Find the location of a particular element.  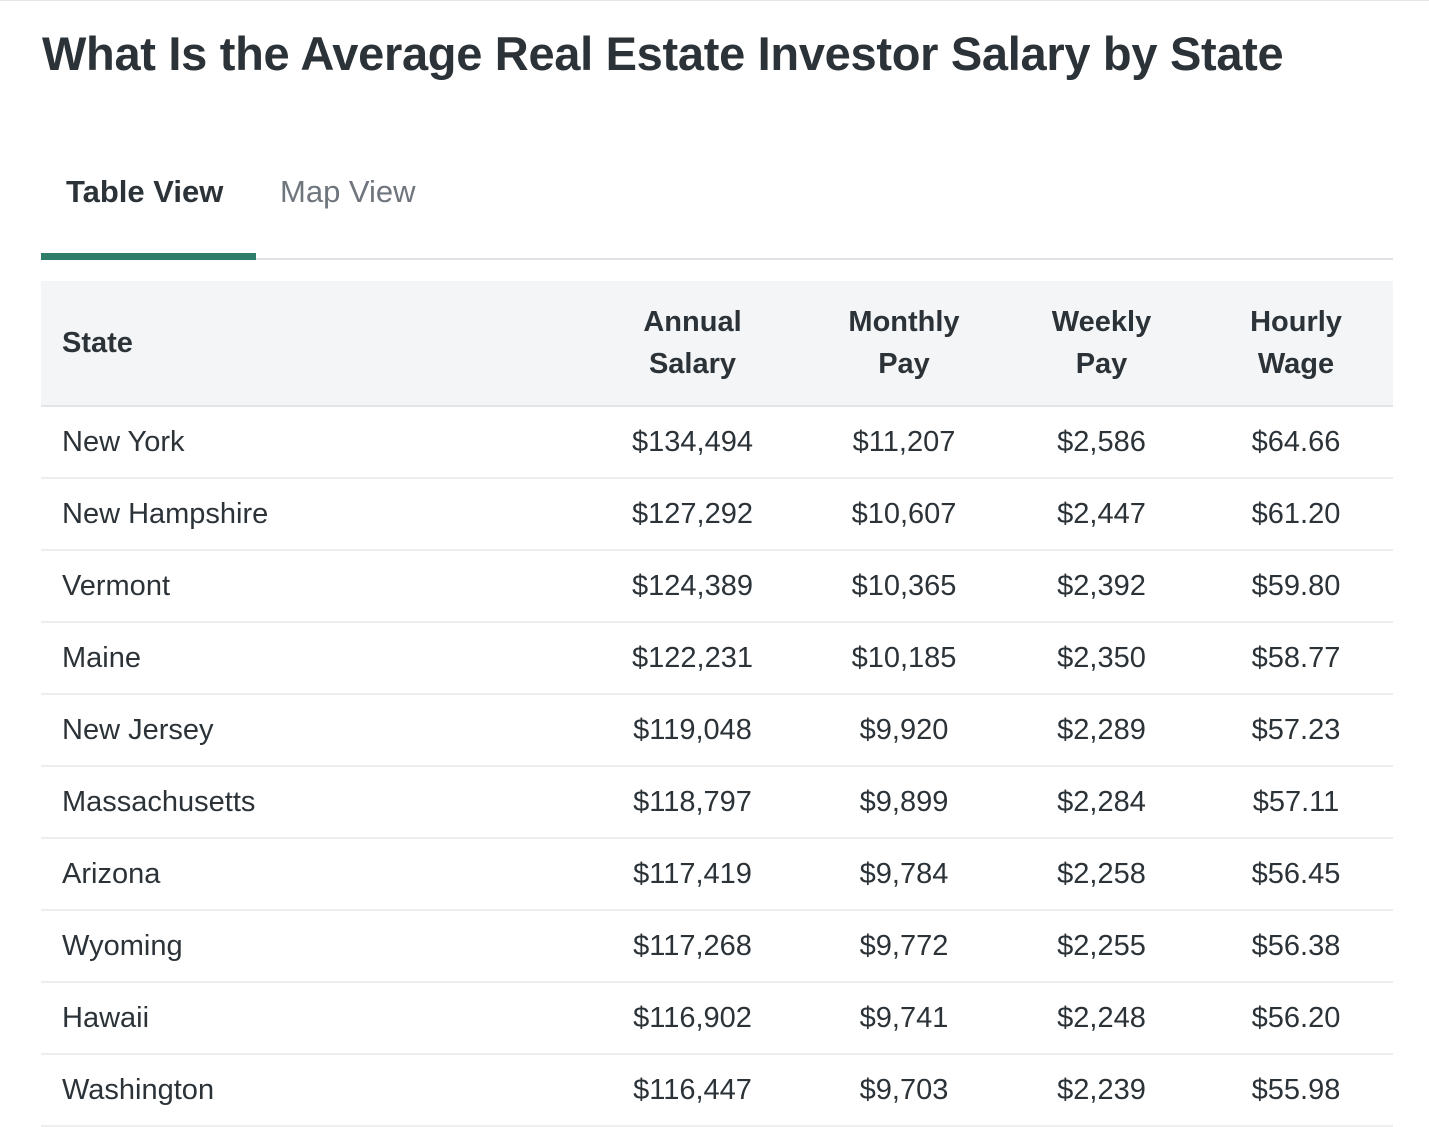

cell-annual-salary: $122,231 is located at coordinates (692, 658).